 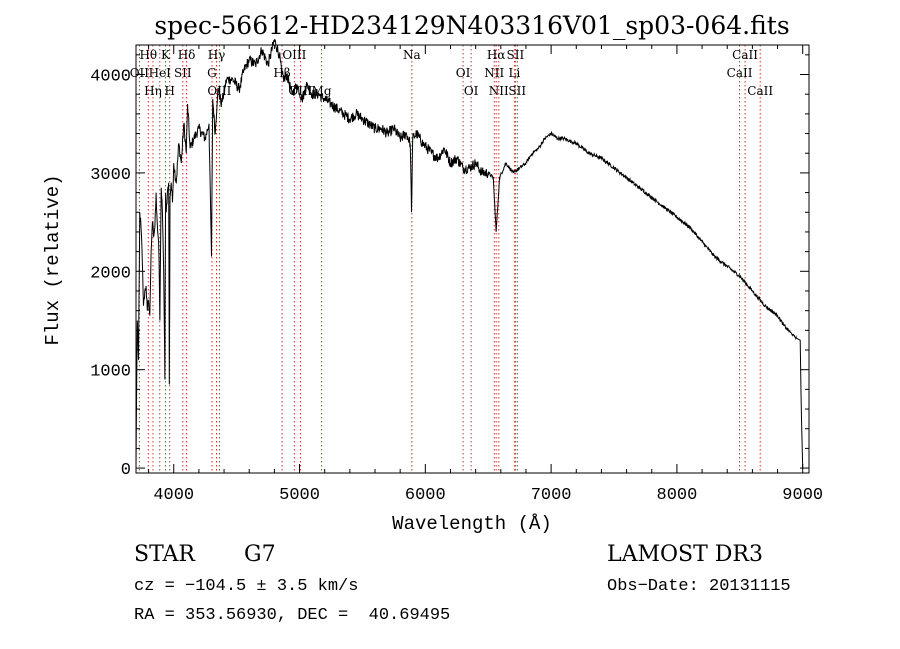 What do you see at coordinates (740, 73) in the screenshot?
I see `line-label-25: CaII` at bounding box center [740, 73].